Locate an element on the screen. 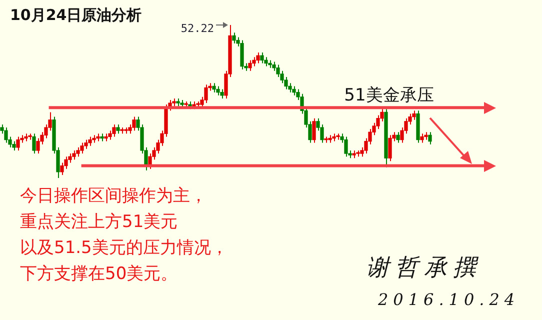 The image size is (542, 320). text: 2016.10.24 is located at coordinates (449, 299).